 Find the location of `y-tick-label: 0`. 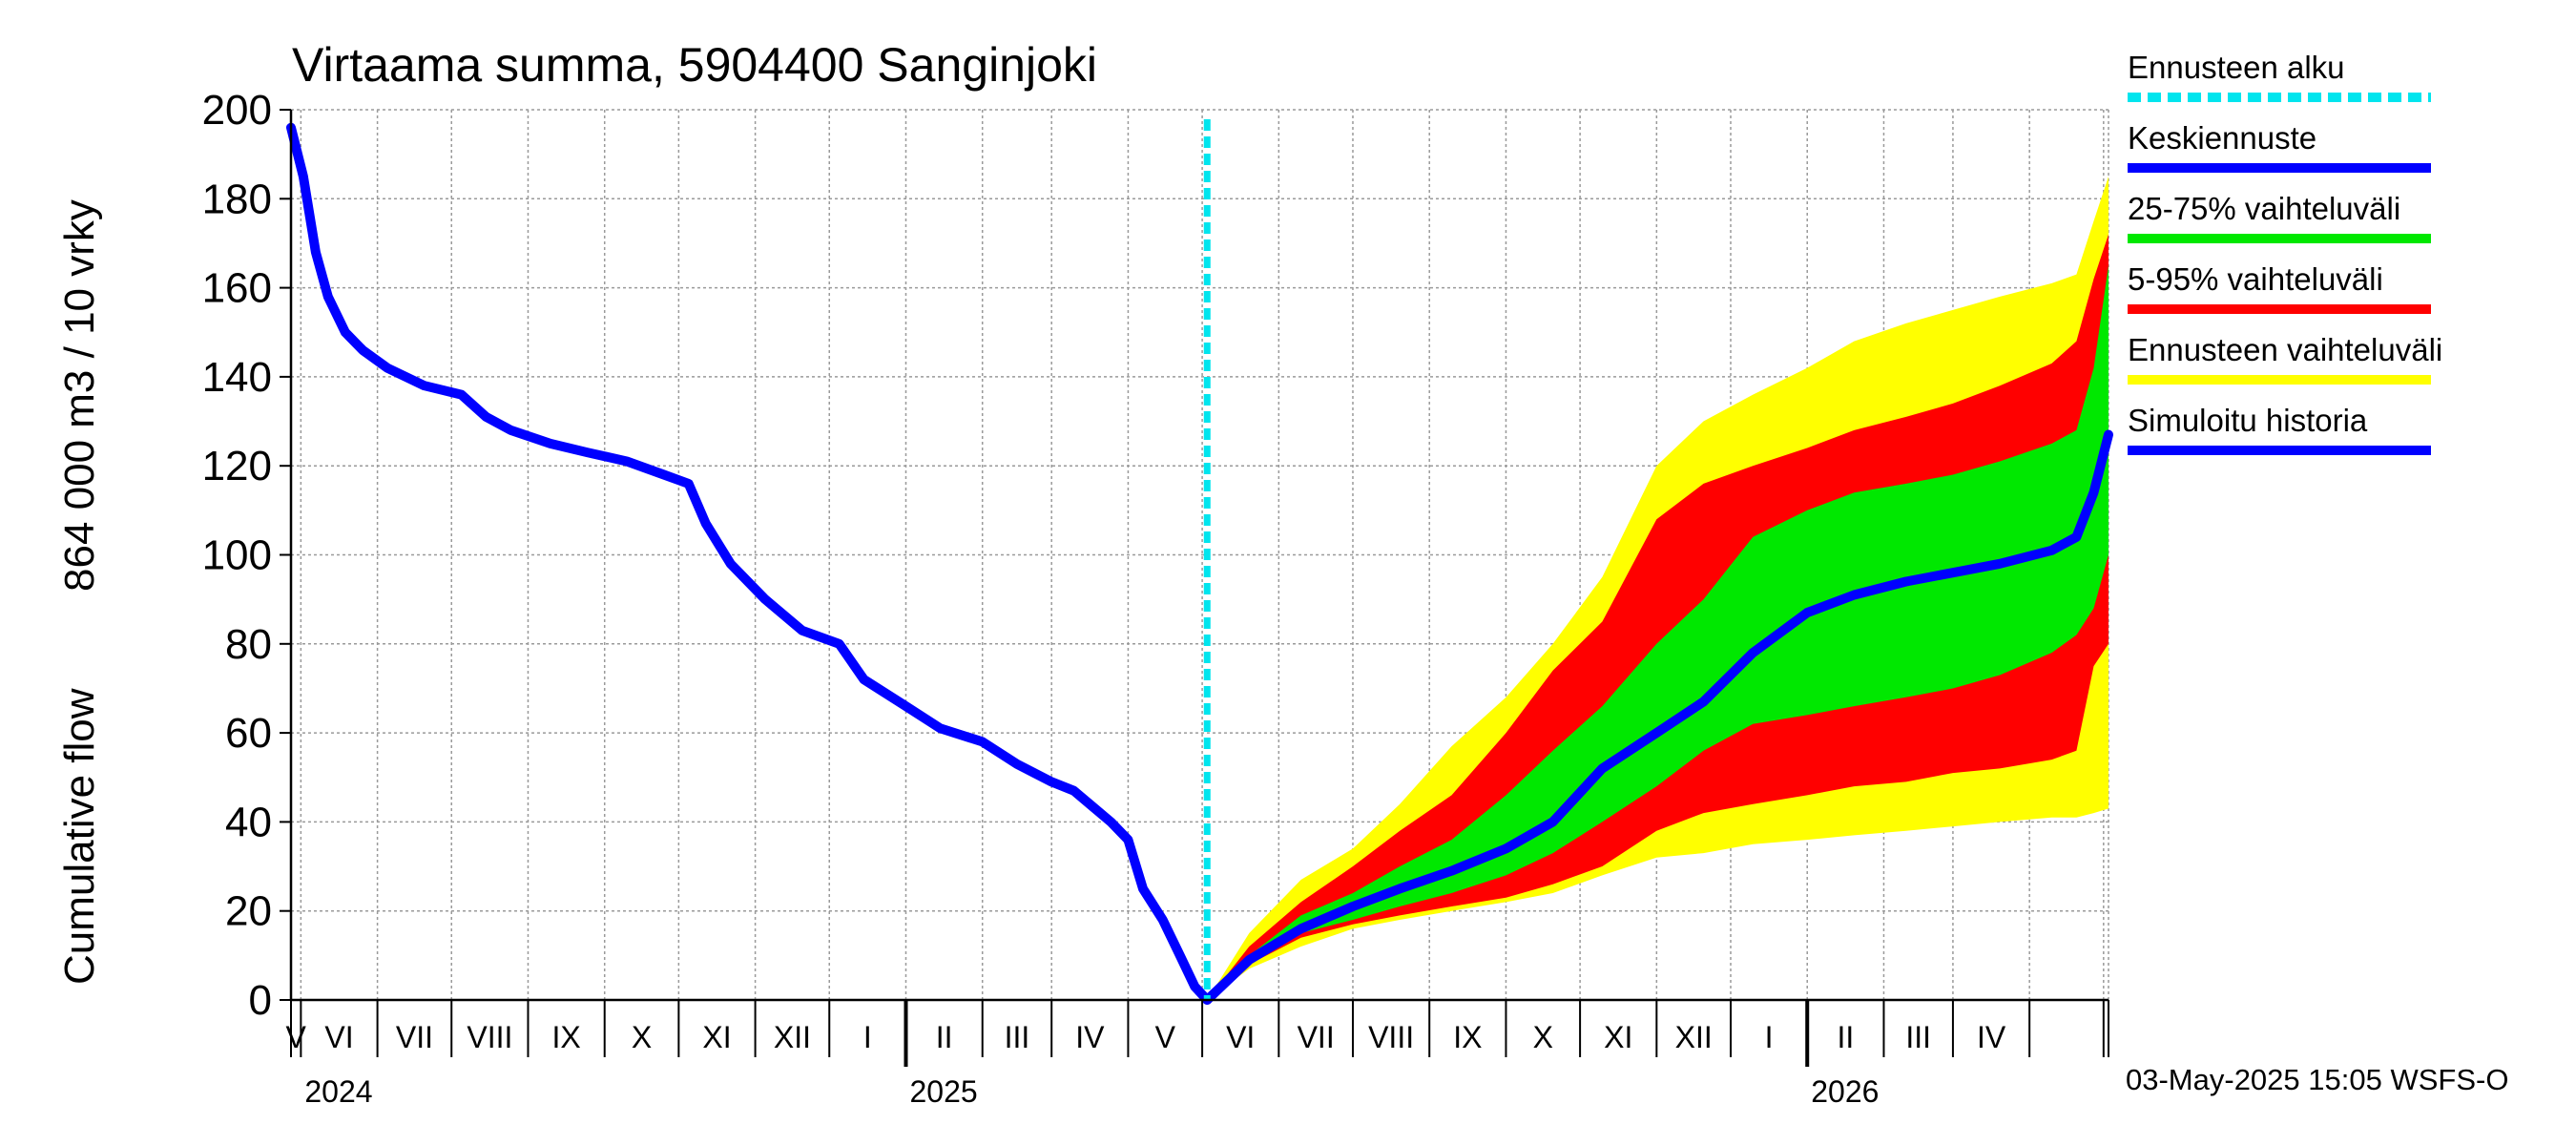

y-tick-label: 0 is located at coordinates (260, 1000).